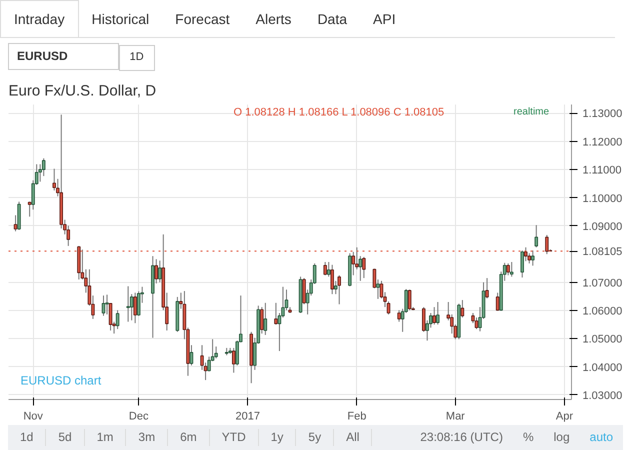 The width and height of the screenshot is (625, 450). Describe the element at coordinates (602, 198) in the screenshot. I see `y-tick-label: 1.10000` at that location.